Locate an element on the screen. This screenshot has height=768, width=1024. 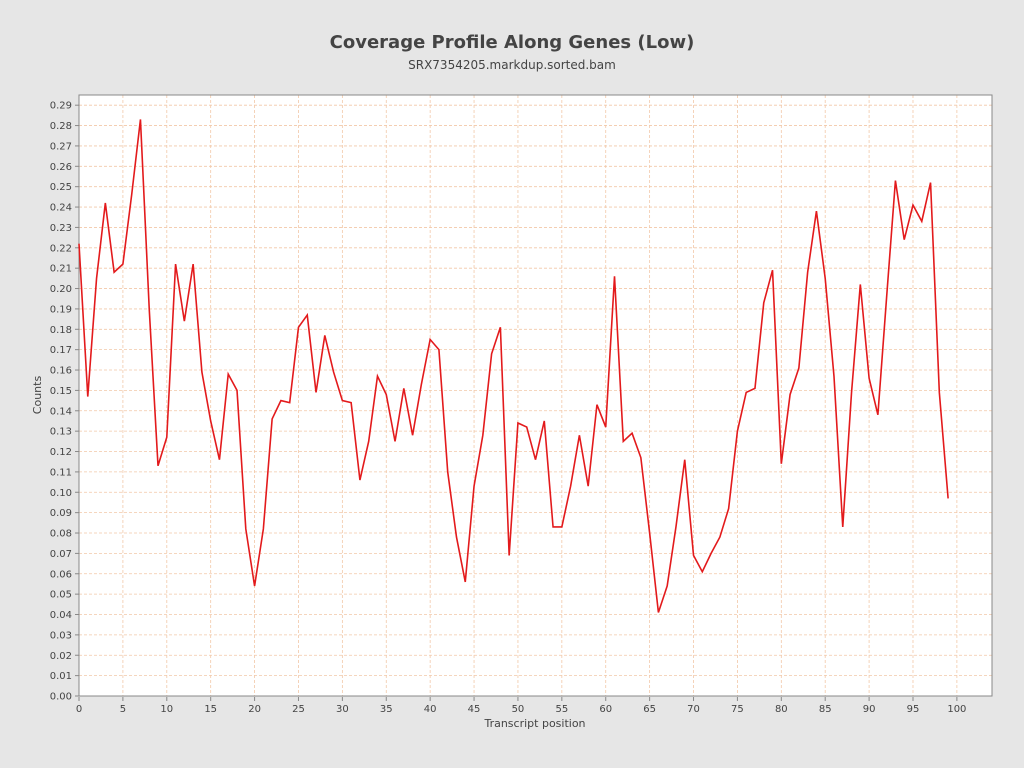
y-tick-label: 0.20 is located at coordinates (61, 289).